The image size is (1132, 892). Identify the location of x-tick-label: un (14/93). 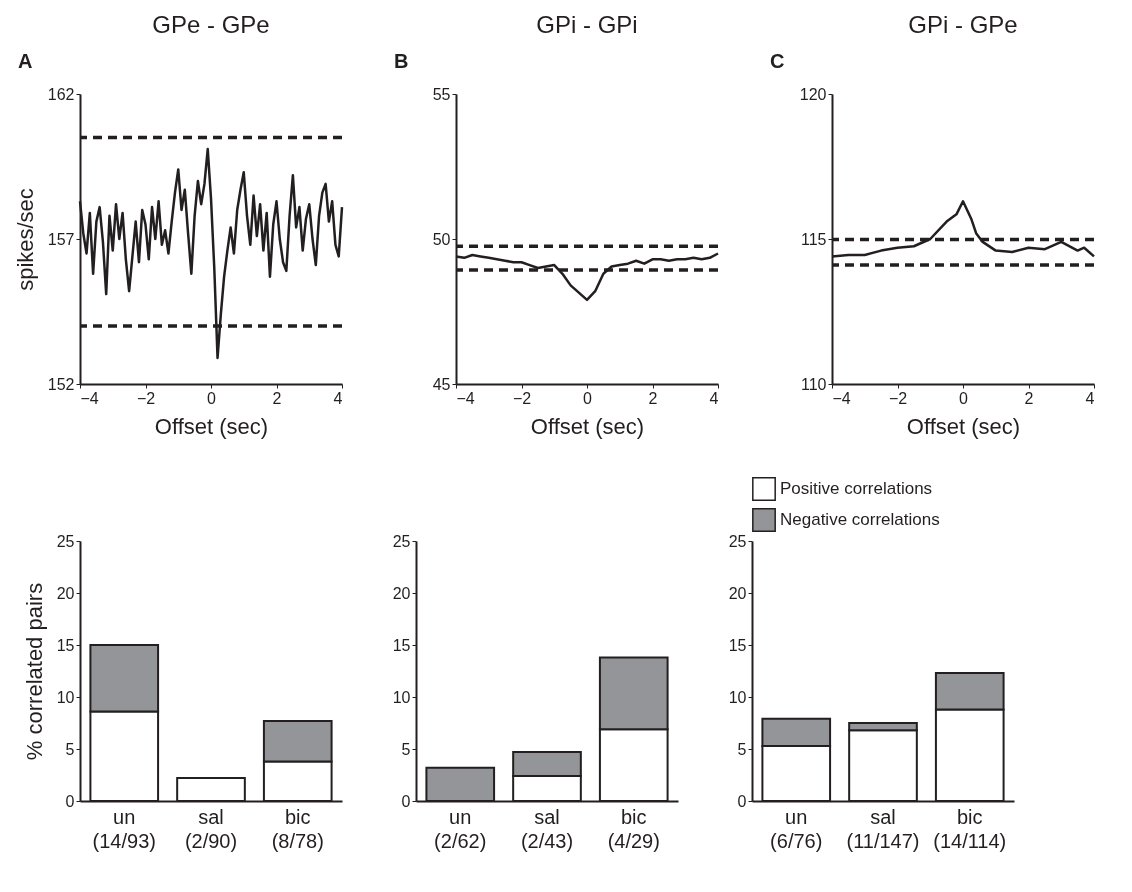
(124, 828).